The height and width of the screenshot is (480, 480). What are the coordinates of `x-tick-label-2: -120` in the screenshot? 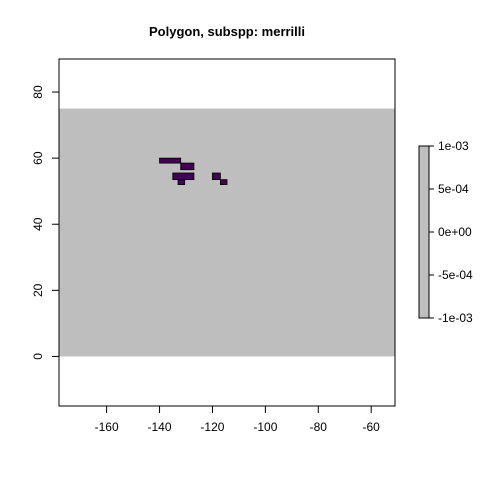 It's located at (212, 427).